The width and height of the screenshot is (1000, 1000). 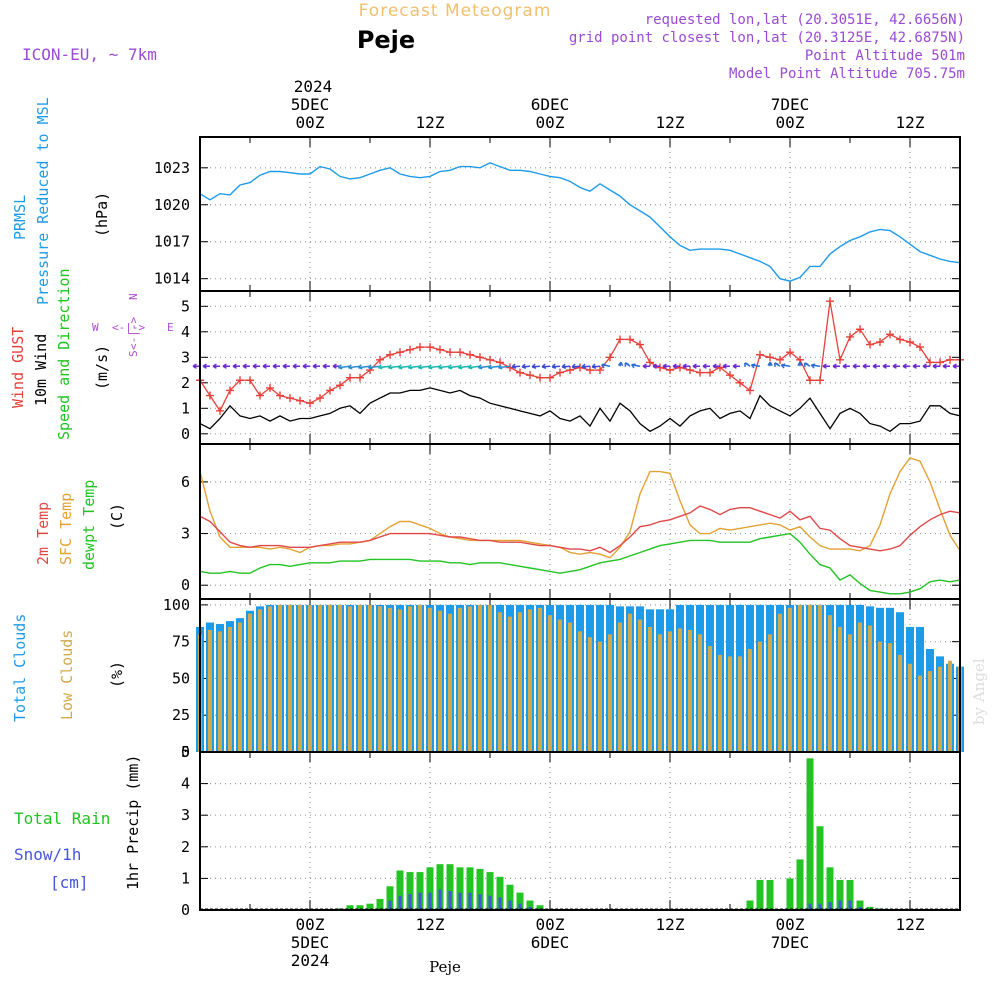 What do you see at coordinates (102, 367) in the screenshot?
I see `label-ms: (m/s)` at bounding box center [102, 367].